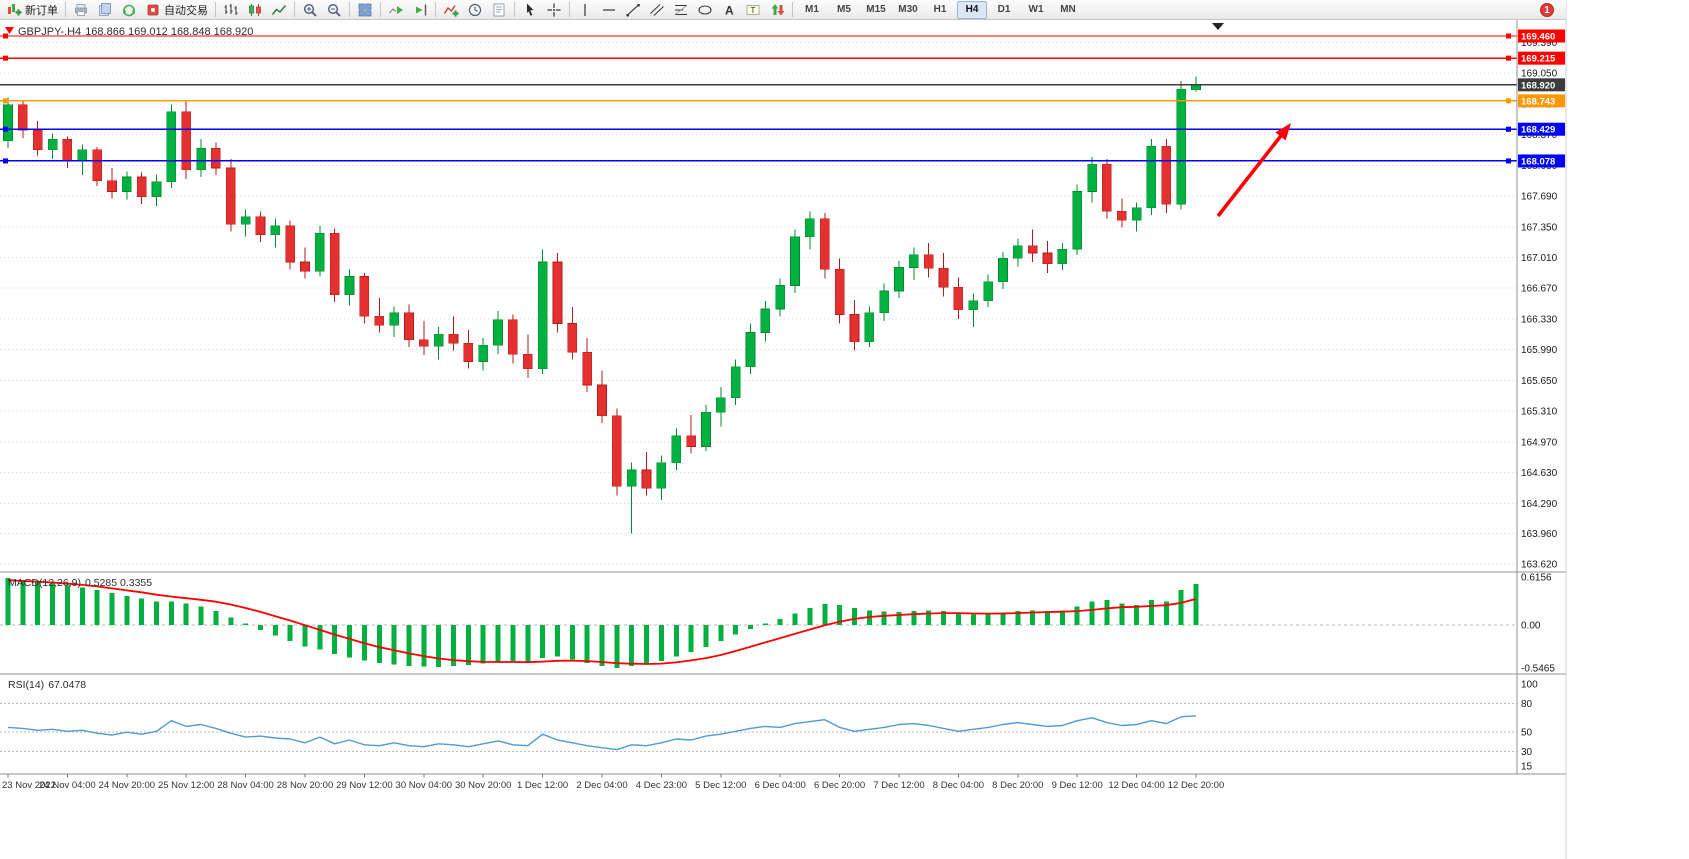 Image resolution: width=1689 pixels, height=859 pixels. What do you see at coordinates (1251, 173) in the screenshot?
I see `trend-arrow-annotation` at bounding box center [1251, 173].